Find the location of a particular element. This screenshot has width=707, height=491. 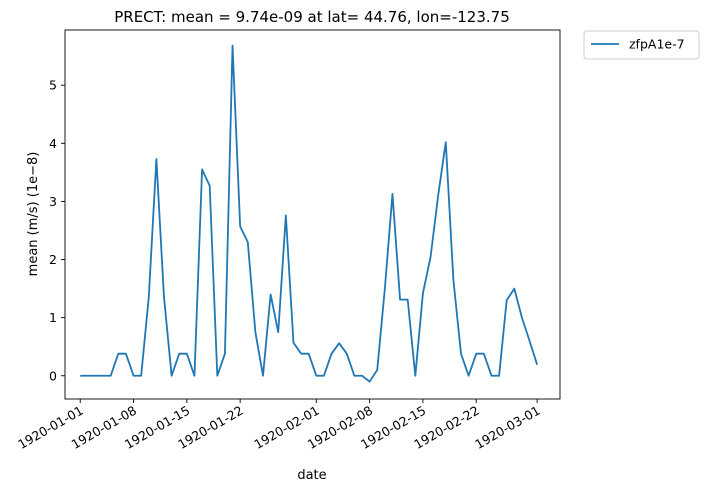

y-tick-label: 3 is located at coordinates (53, 201).